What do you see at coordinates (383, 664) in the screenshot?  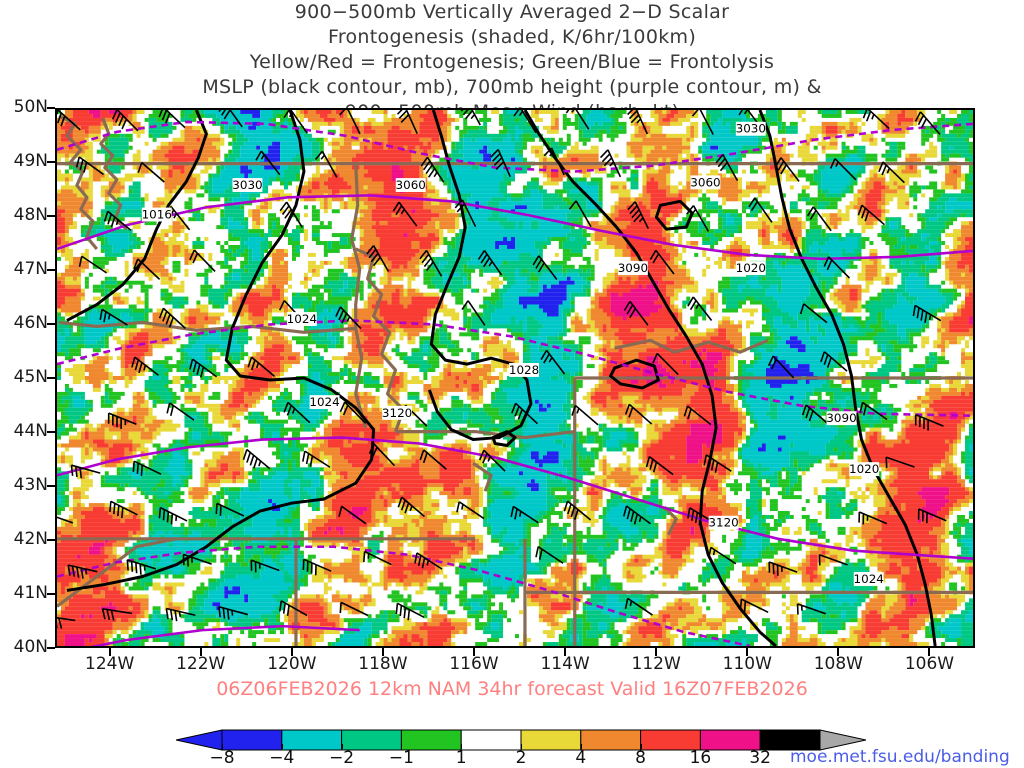 I see `lon-tick-label-118W: 118W` at bounding box center [383, 664].